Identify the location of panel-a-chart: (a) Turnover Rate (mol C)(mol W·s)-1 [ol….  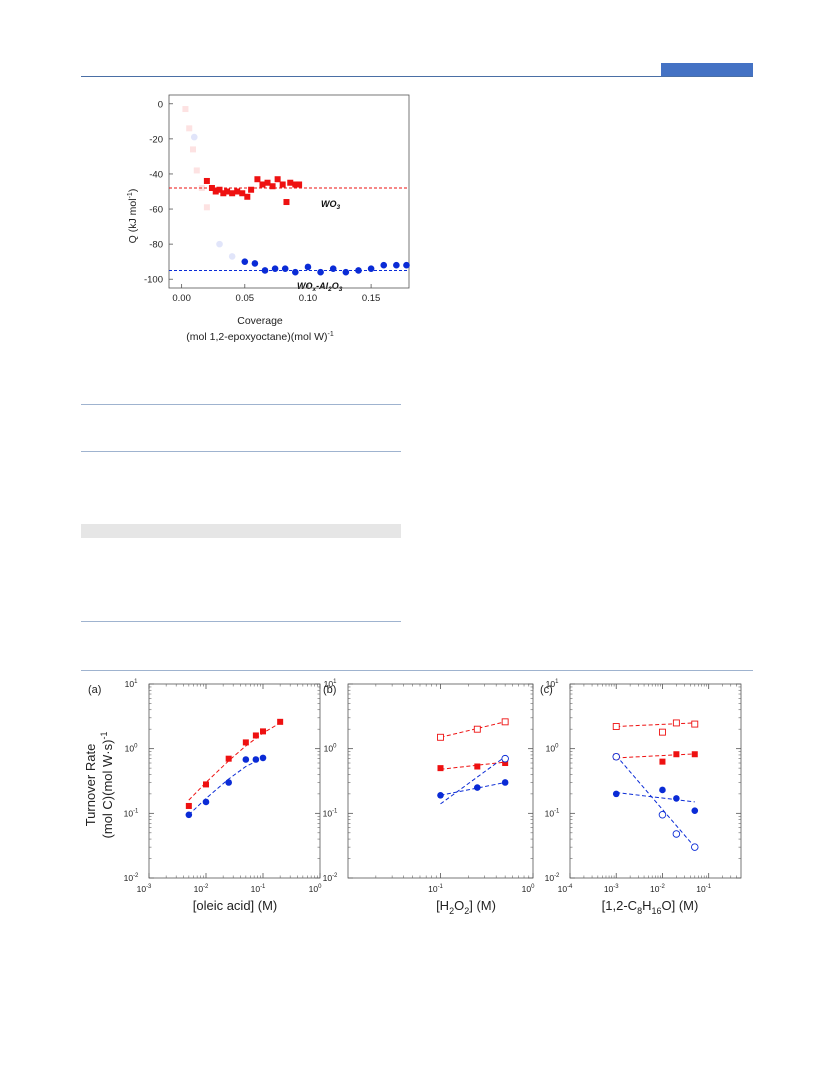
(202, 796).